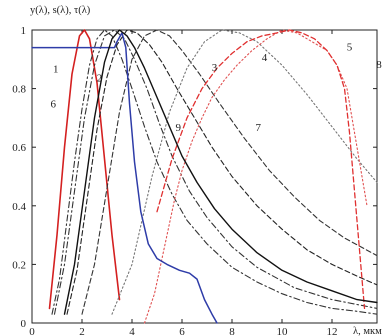 The image size is (390, 336). Describe the element at coordinates (283, 331) in the screenshot. I see `x-tick-label: 10` at that location.